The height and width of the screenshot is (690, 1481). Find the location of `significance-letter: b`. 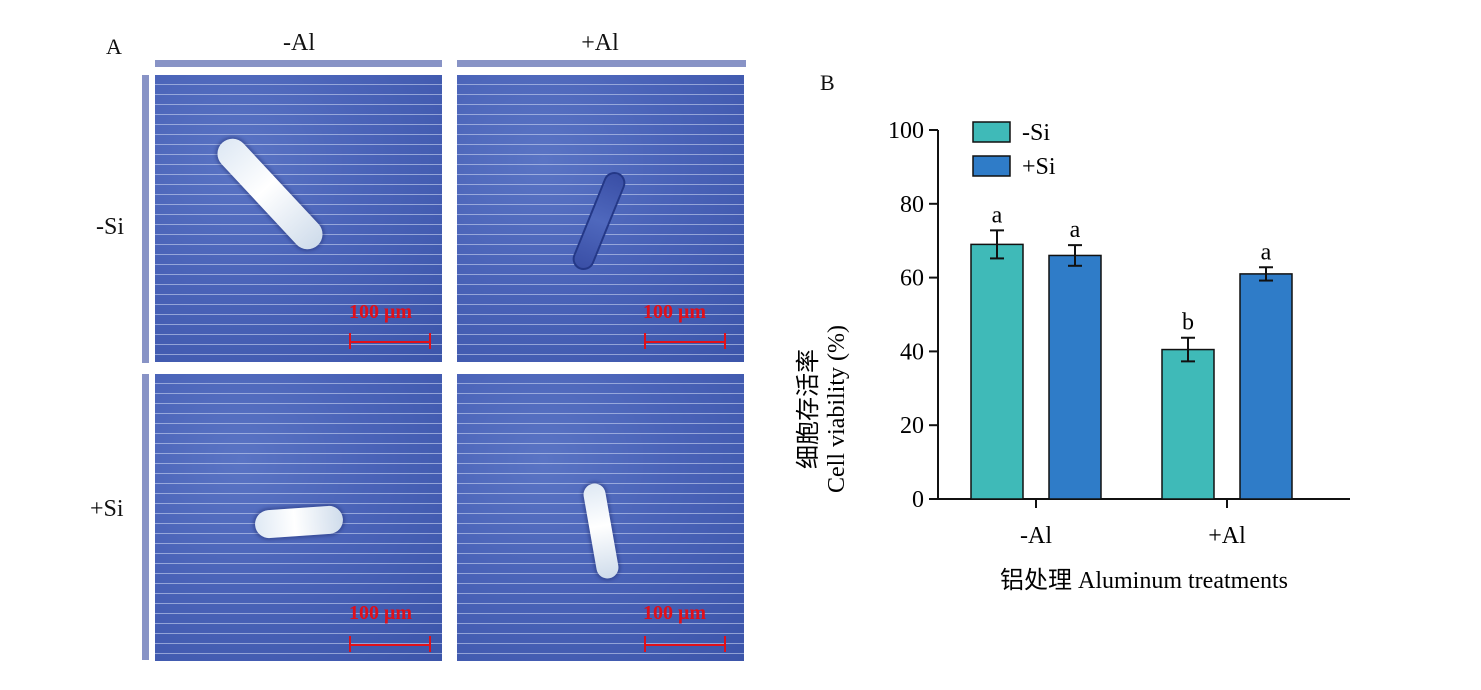

significance-letter: b is located at coordinates (1188, 323).